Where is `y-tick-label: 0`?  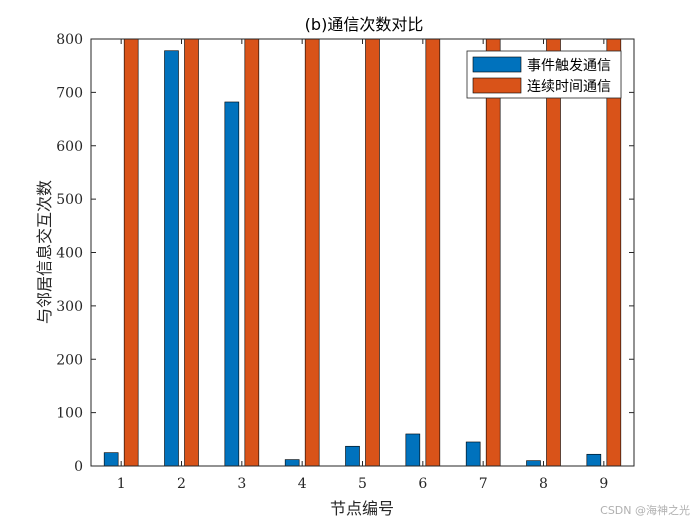 y-tick-label: 0 is located at coordinates (78, 467).